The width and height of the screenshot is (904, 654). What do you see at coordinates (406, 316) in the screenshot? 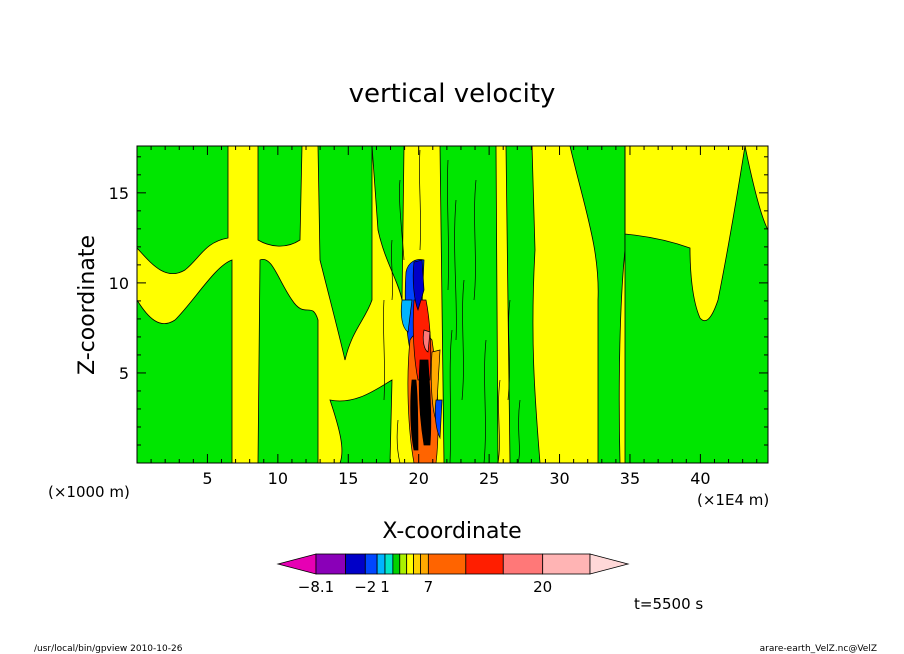
I see `core-cyan` at bounding box center [406, 316].